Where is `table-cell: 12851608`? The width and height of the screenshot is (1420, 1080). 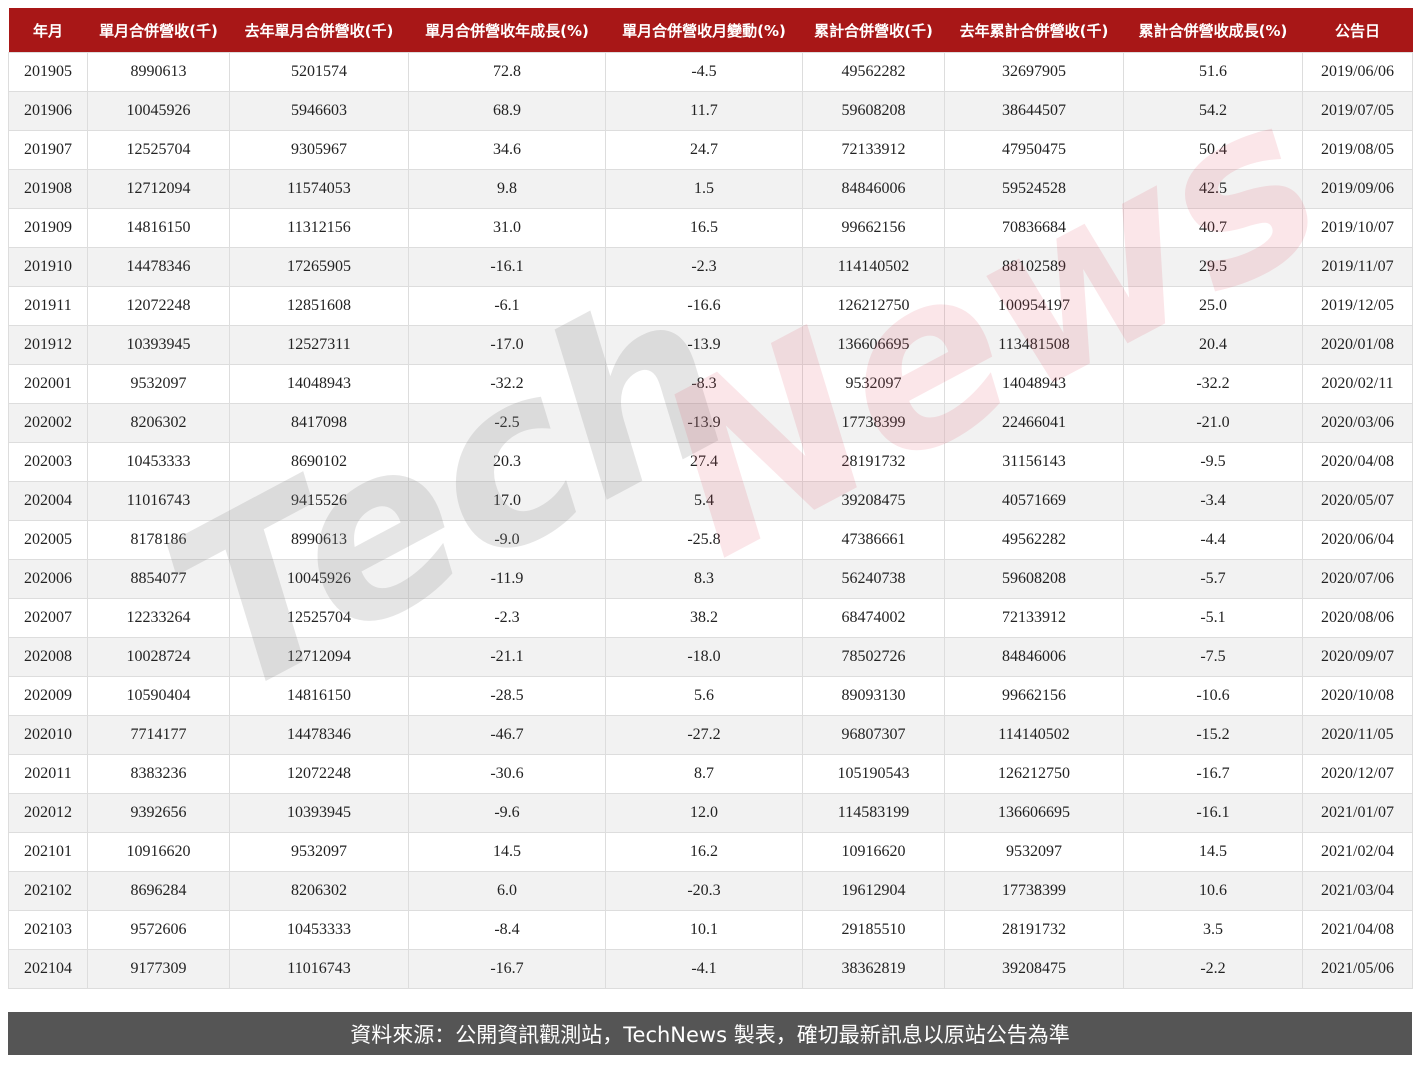 table-cell: 12851608 is located at coordinates (319, 306).